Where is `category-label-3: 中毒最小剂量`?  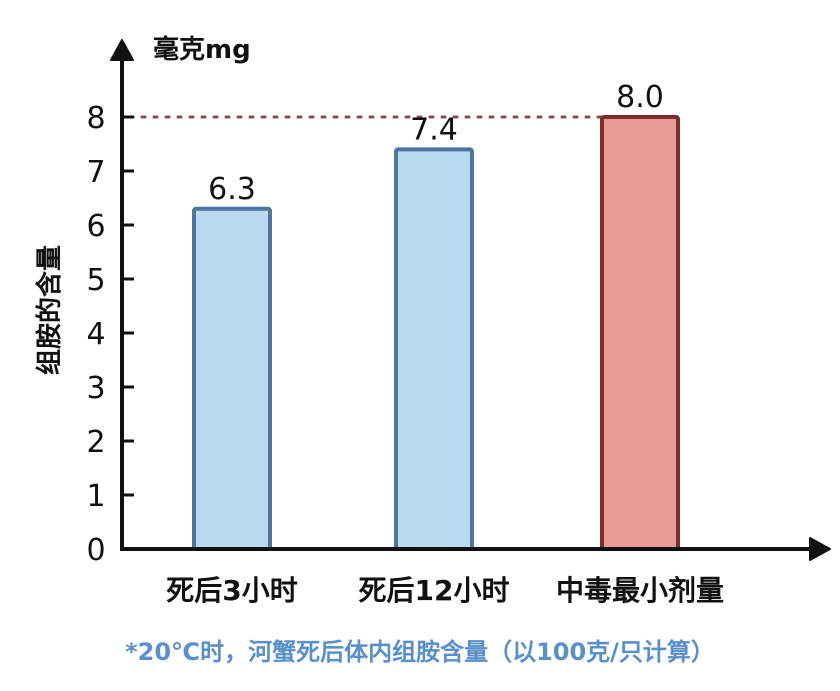
category-label-3: 中毒最小剂量 is located at coordinates (640, 590).